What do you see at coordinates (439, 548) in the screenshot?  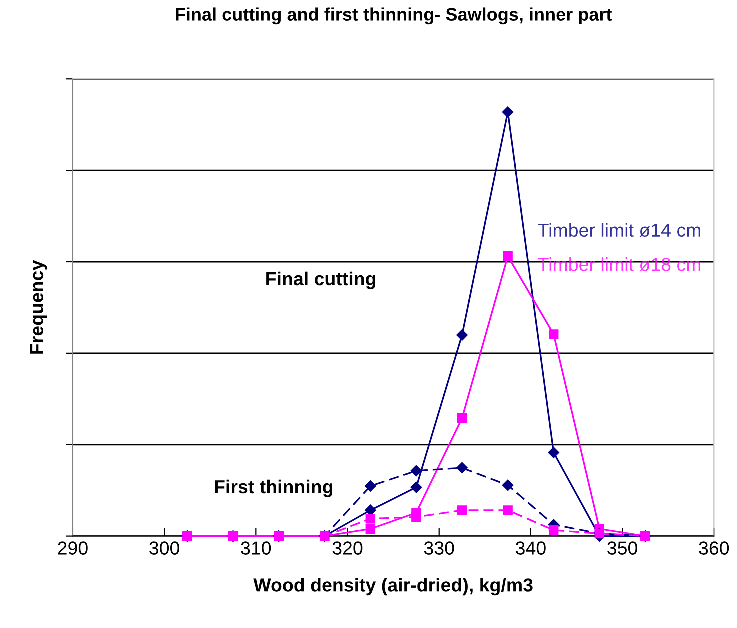 I see `x-tick-label: 330` at bounding box center [439, 548].